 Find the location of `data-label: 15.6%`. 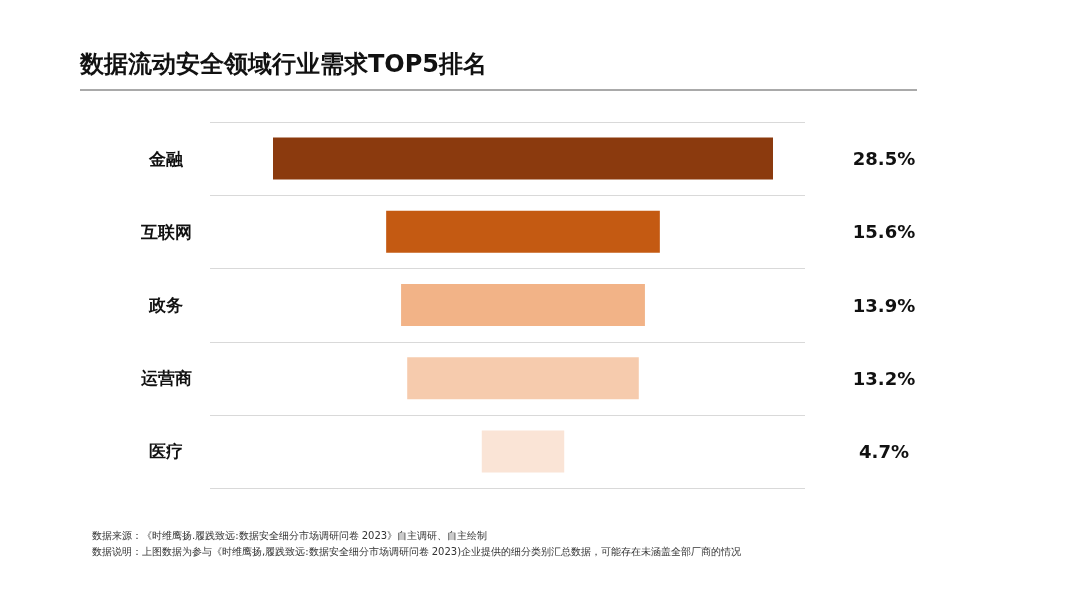

data-label: 15.6% is located at coordinates (884, 232).